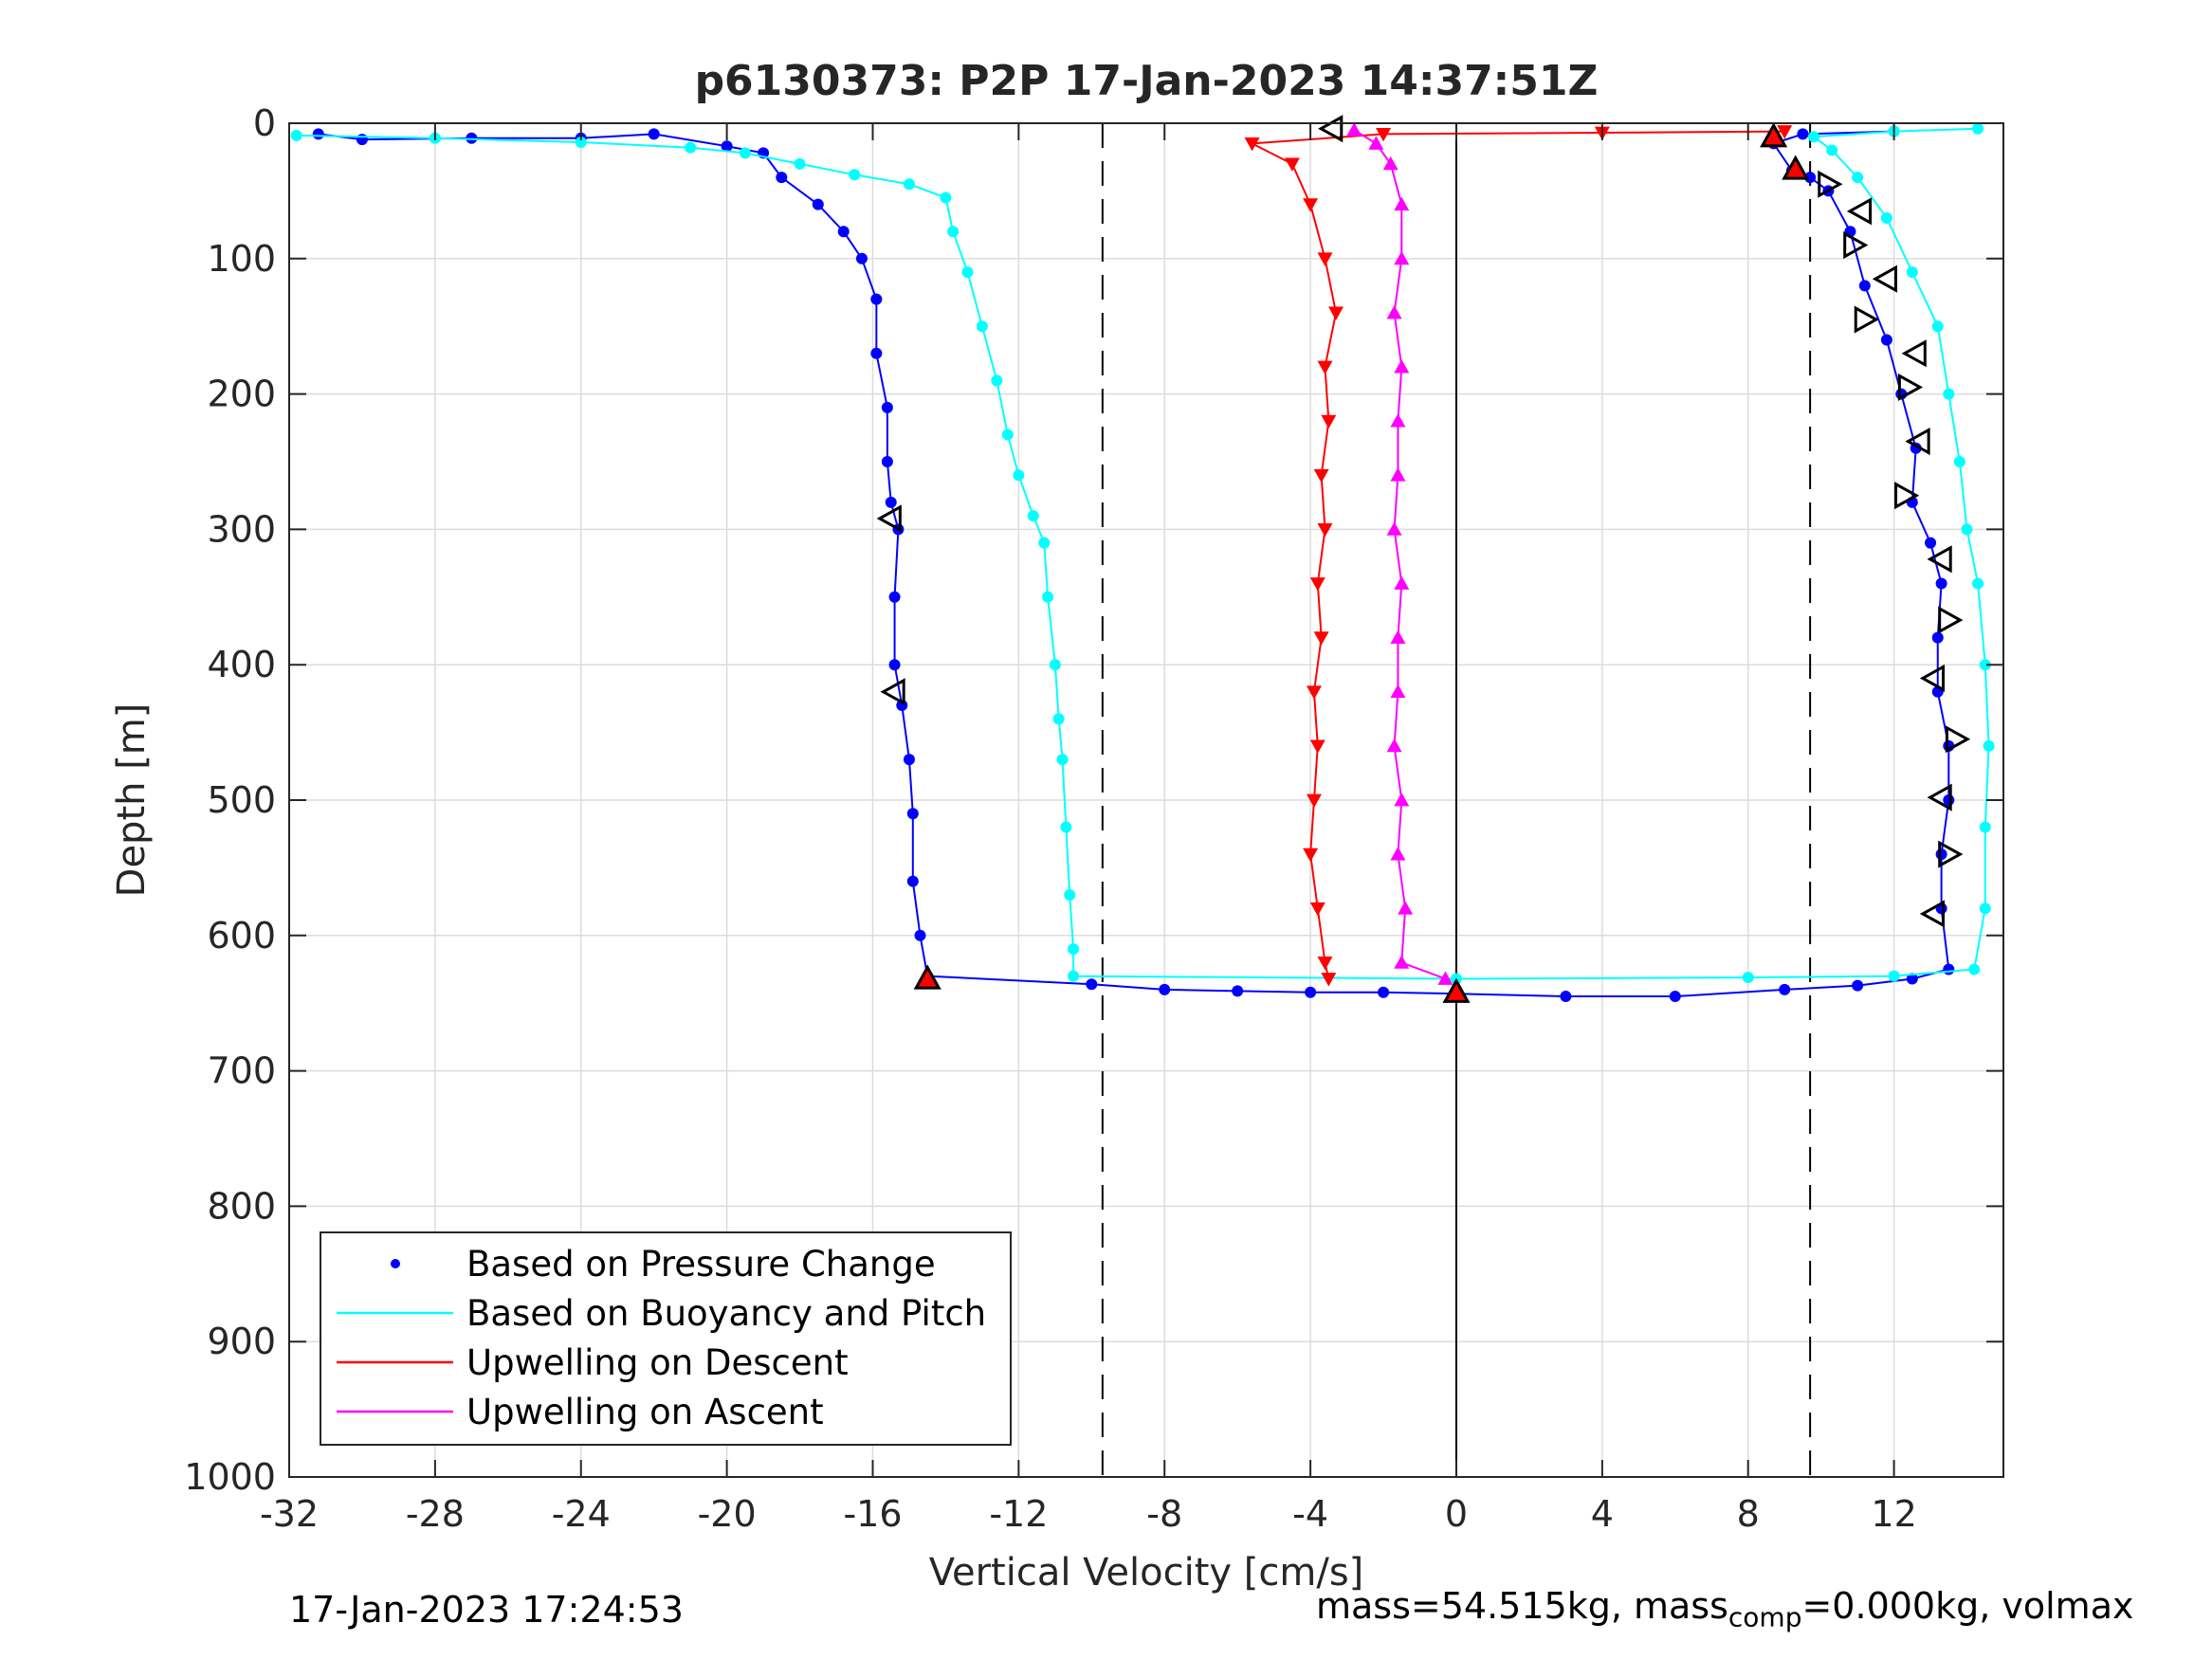 This screenshot has height=1659, width=2212. Describe the element at coordinates (241, 800) in the screenshot. I see `y-tick-label-5: 500` at that location.